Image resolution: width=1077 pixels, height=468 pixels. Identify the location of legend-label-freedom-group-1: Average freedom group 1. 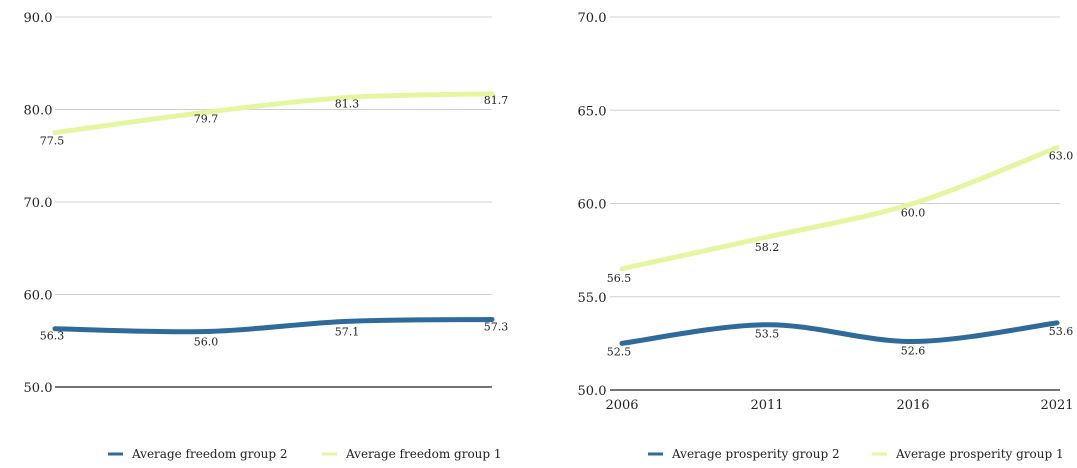
(423, 454).